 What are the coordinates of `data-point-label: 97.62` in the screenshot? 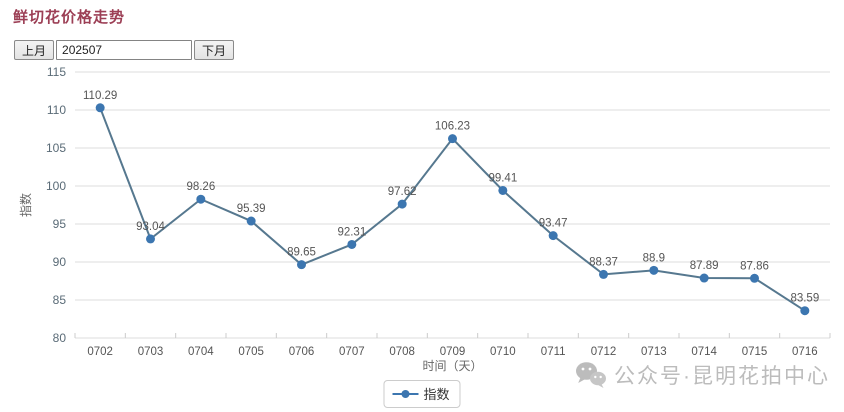 It's located at (402, 192).